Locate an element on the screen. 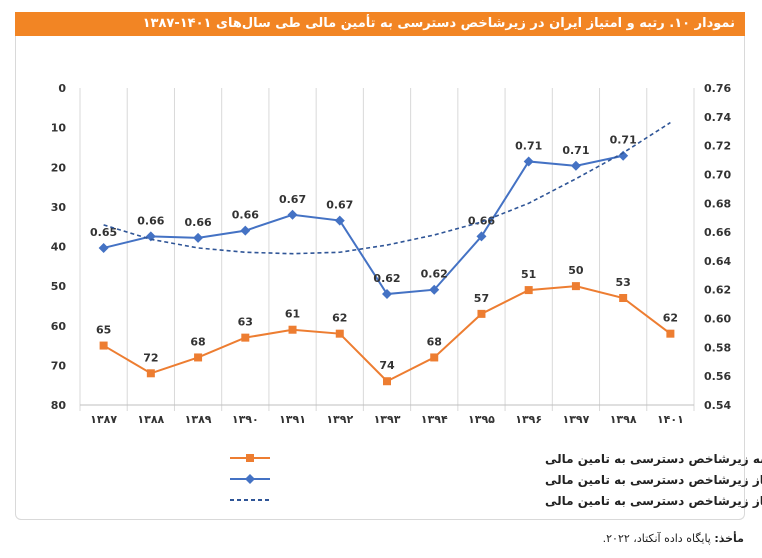 The width and height of the screenshot is (762, 558). right-tick-label: 0.56 is located at coordinates (717, 376).